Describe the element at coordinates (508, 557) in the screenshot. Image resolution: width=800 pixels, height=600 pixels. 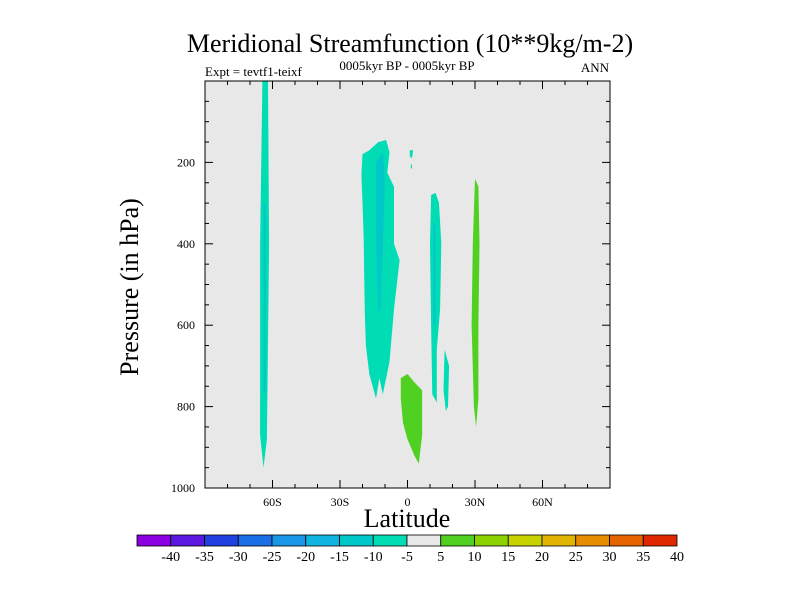
I see `colorbar-label: 15` at that location.